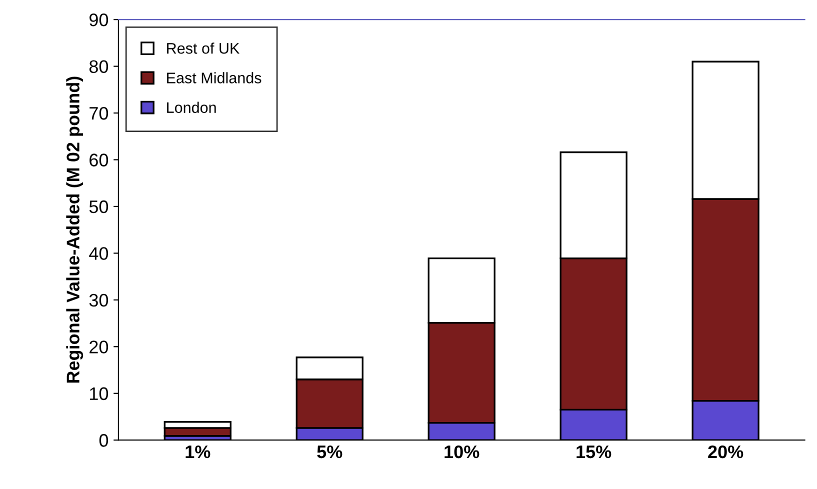  What do you see at coordinates (98, 67) in the screenshot?
I see `y-tick-label: 80` at bounding box center [98, 67].